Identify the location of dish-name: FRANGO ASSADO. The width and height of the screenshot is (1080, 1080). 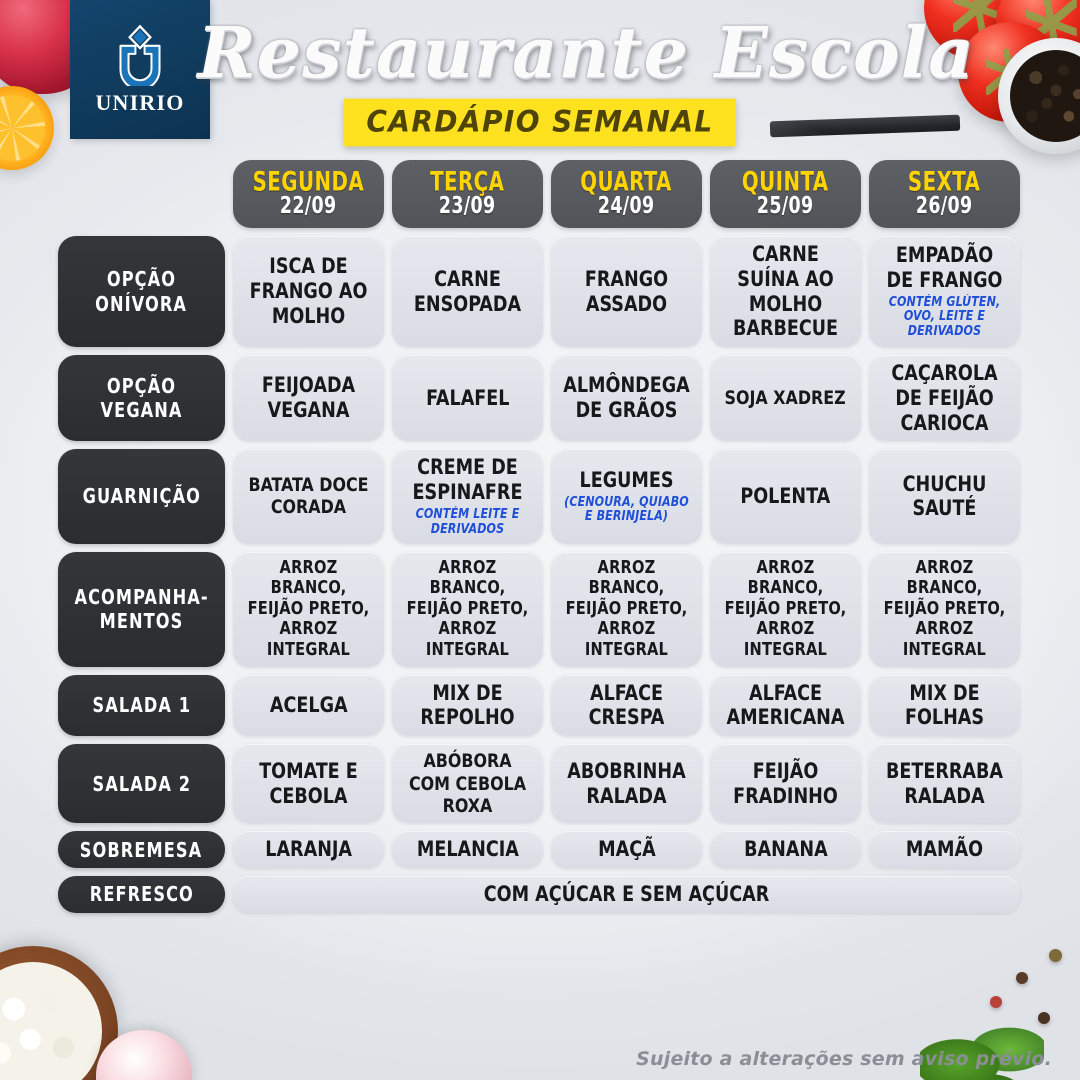
(626, 291).